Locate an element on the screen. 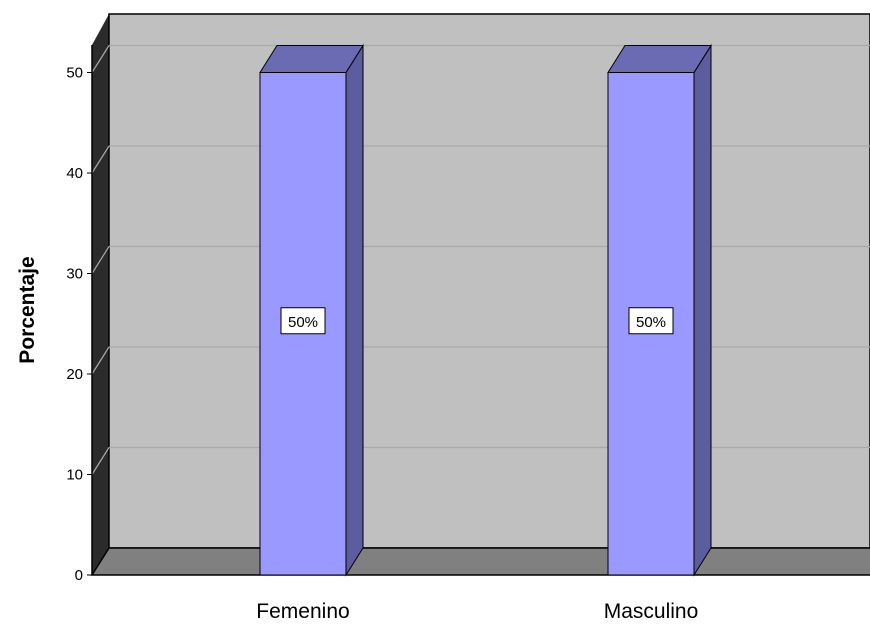  x-axis: Femenino Masculino is located at coordinates (477, 611).